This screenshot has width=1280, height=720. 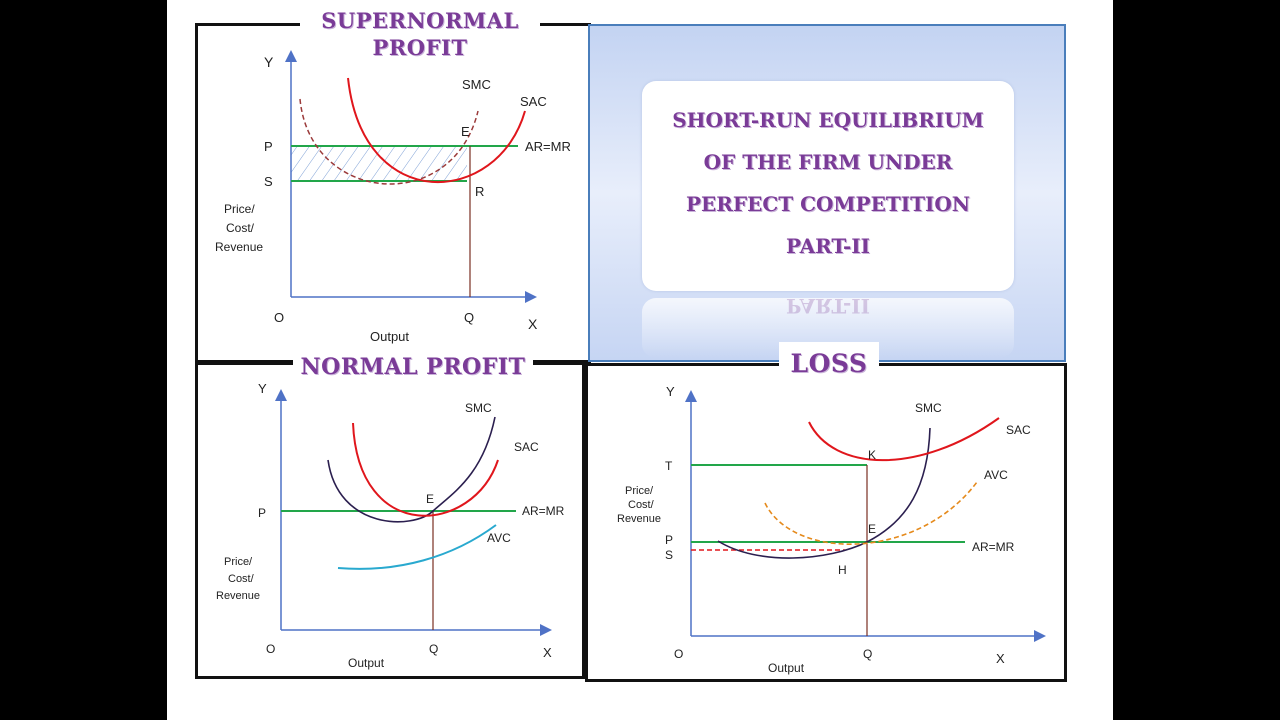 I want to click on title-line-1: SHORT-RUN EQUILIBRIUM, so click(x=828, y=120).